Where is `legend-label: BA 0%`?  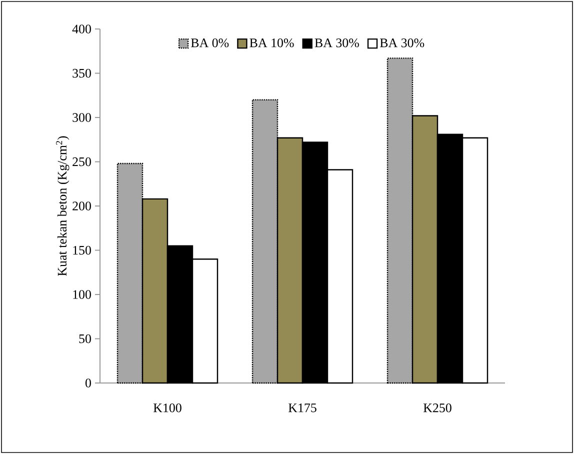 legend-label: BA 0% is located at coordinates (209, 43).